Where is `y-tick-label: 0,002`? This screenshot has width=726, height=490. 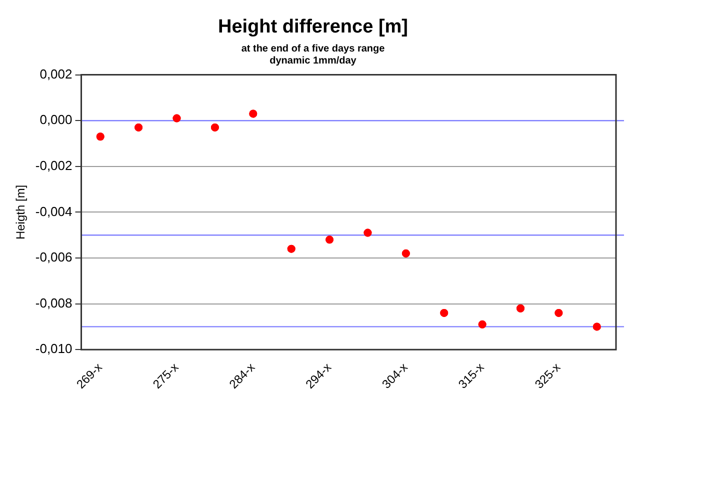
y-tick-label: 0,002 is located at coordinates (56, 74).